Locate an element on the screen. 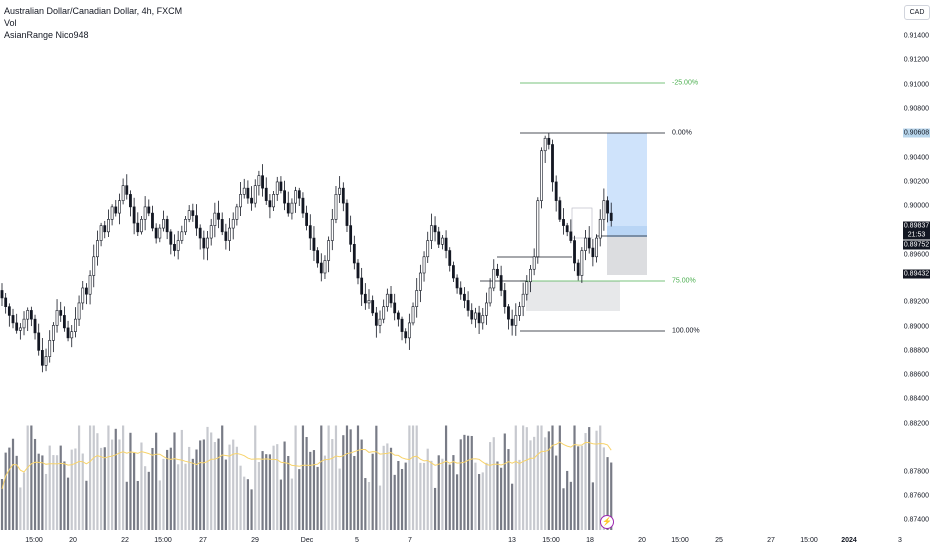 This screenshot has height=550, width=932. currency-button: CAD is located at coordinates (917, 12).